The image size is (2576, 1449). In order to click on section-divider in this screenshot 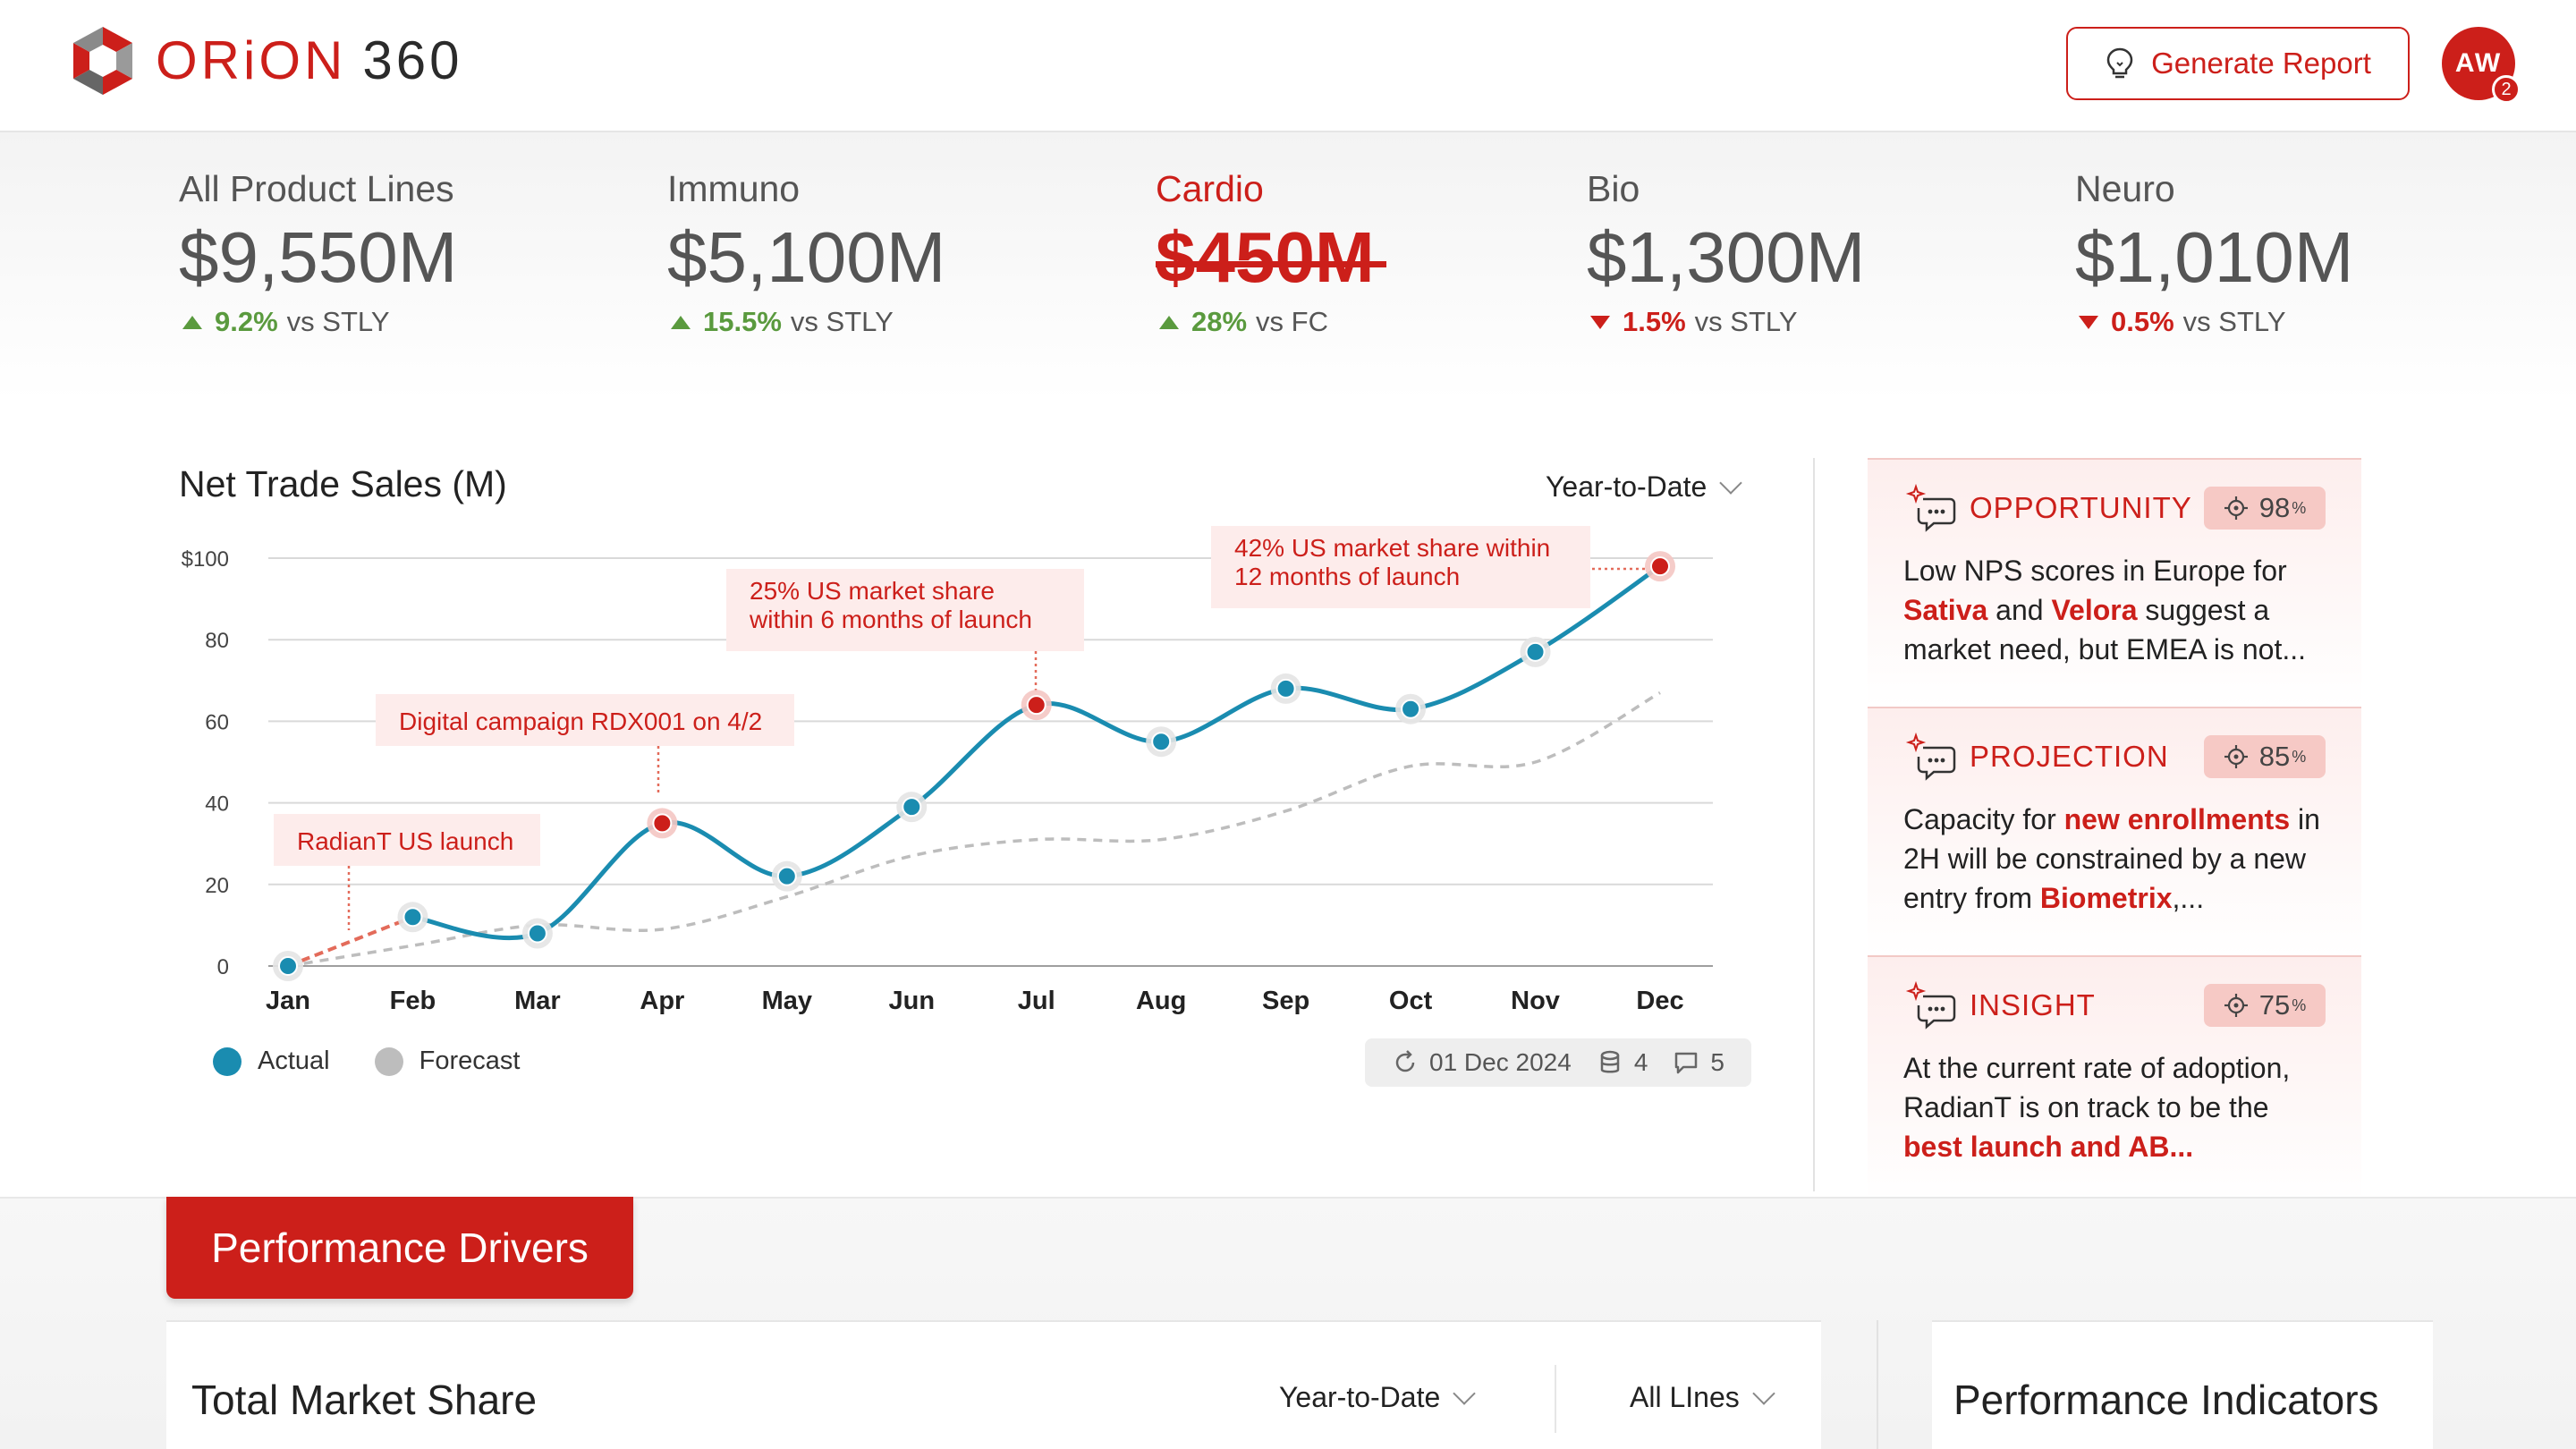, I will do `click(1814, 824)`.